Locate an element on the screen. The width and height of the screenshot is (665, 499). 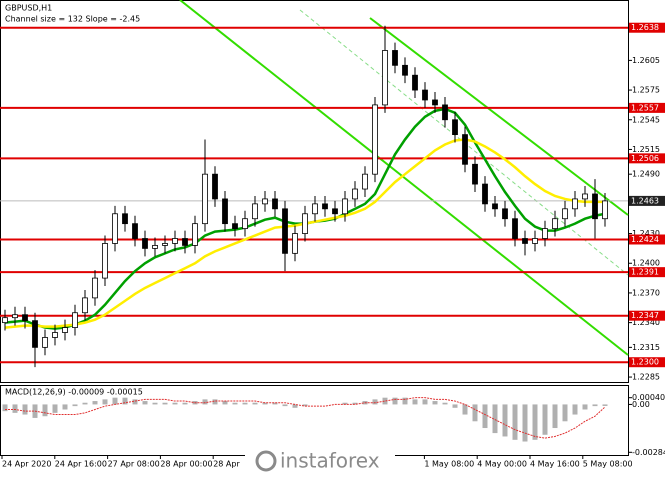
x-tick-label: 5 May 08:00 is located at coordinates (608, 464).